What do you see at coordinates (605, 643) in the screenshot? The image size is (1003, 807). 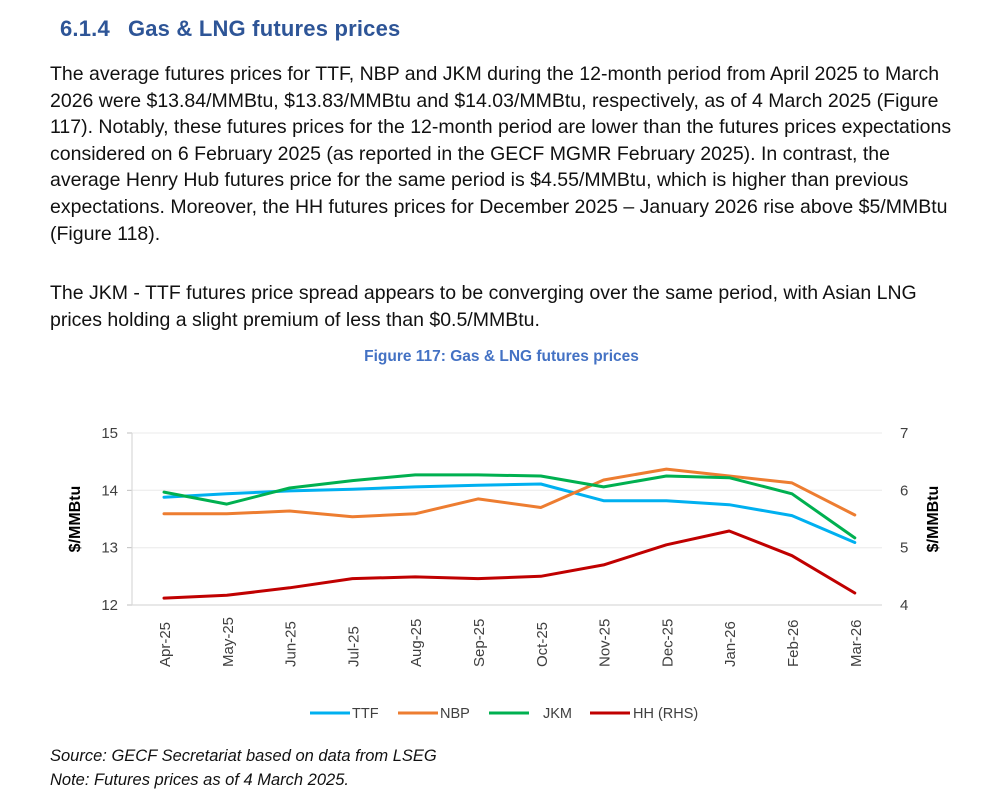 I see `x-tick-label: Nov-25` at bounding box center [605, 643].